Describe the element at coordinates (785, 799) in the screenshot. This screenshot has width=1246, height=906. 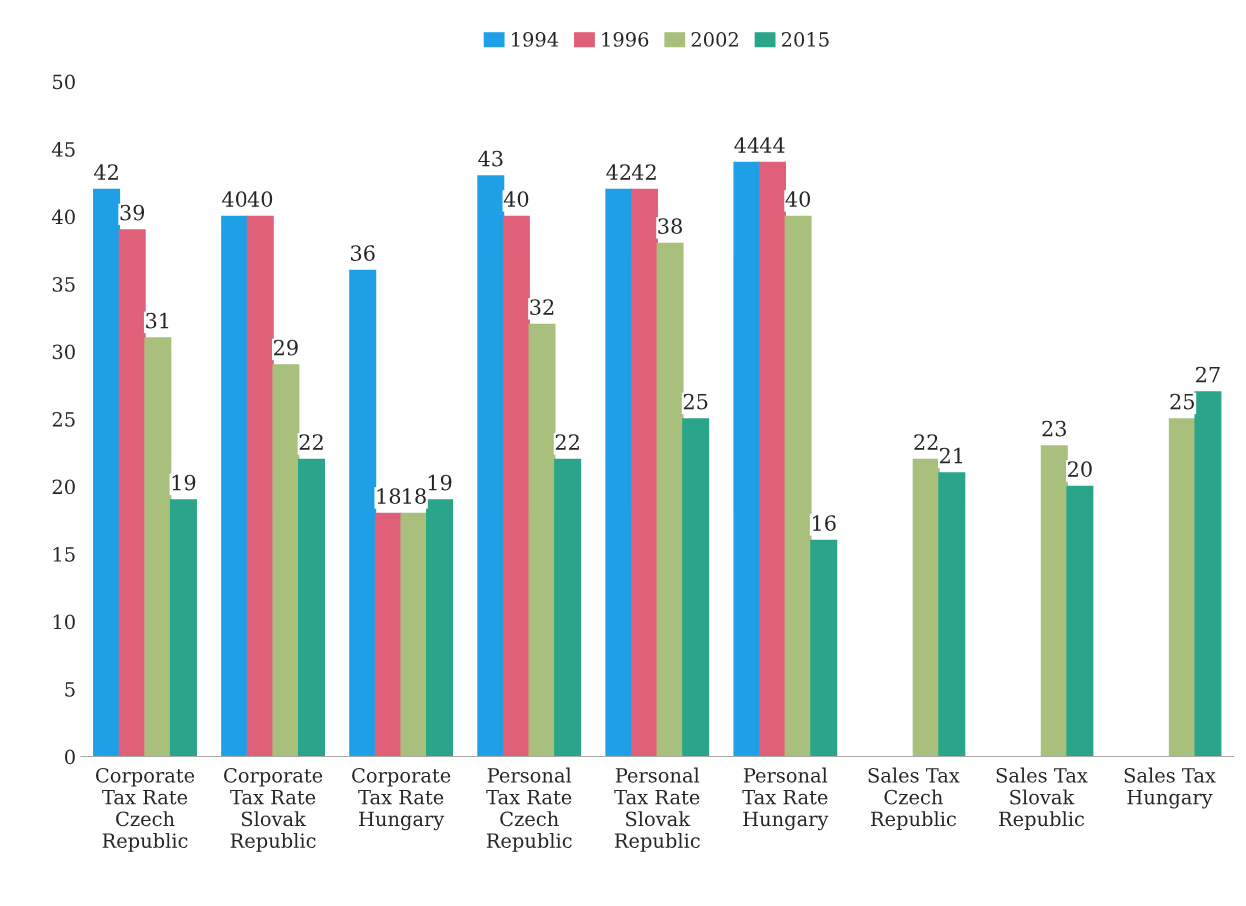
I see `x-tick-label: Personal Tax Rate Hungary` at that location.